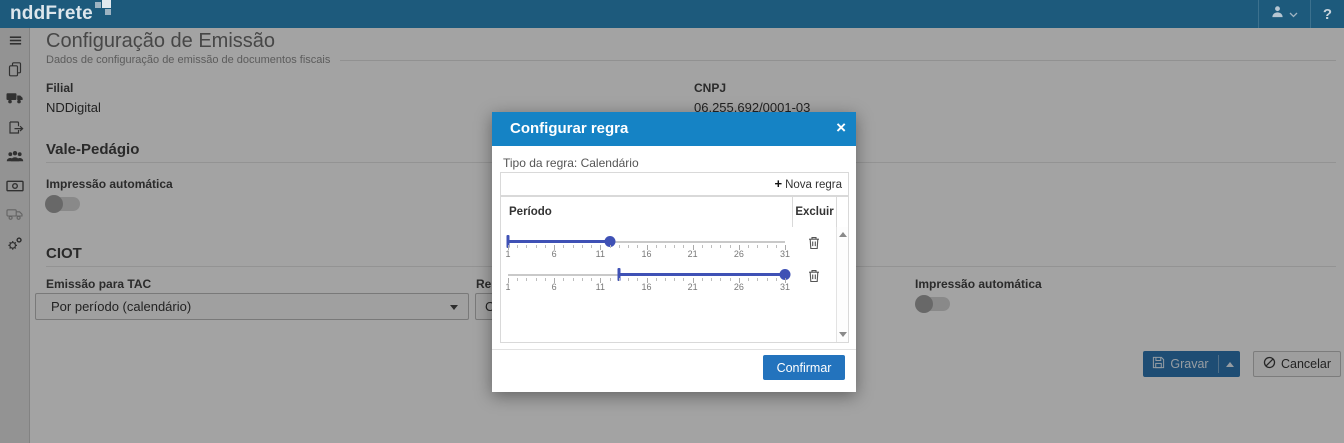 The image size is (1344, 443). I want to click on gravar-label: Gravar, so click(1189, 364).